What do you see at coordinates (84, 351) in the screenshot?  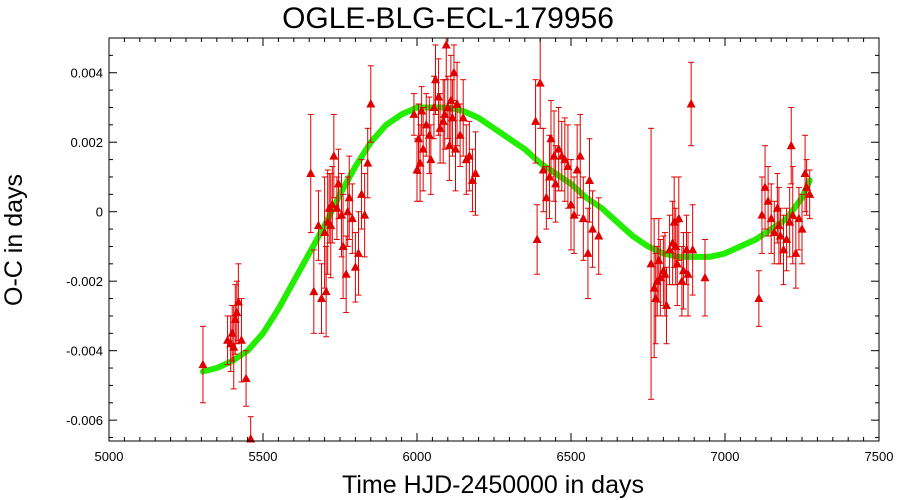 I see `y-tick-label: -0.004` at bounding box center [84, 351].